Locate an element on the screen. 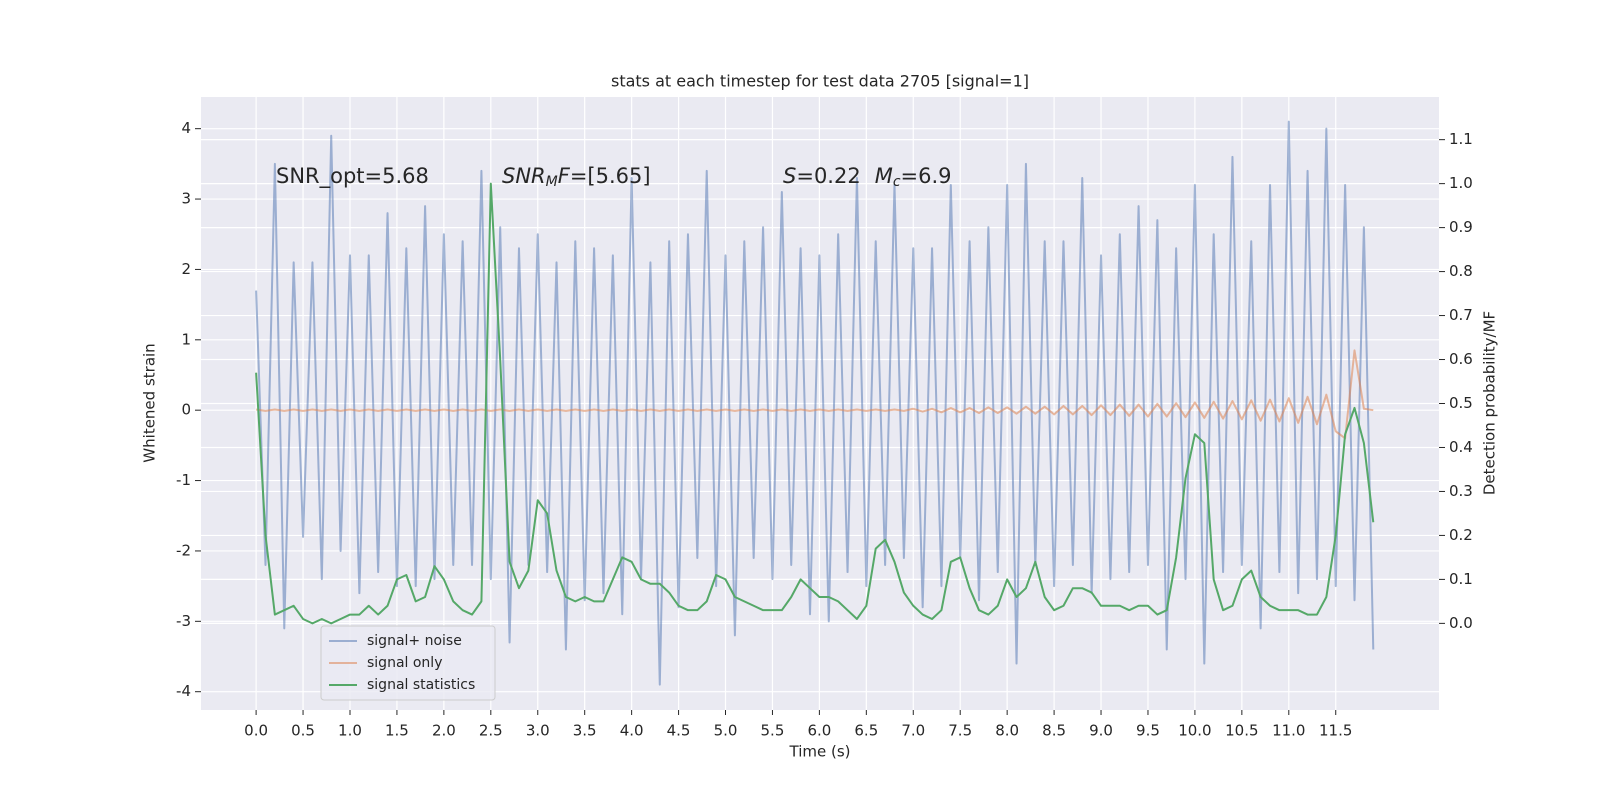 The height and width of the screenshot is (800, 1600). annotation-part: =6.9 is located at coordinates (926, 176).